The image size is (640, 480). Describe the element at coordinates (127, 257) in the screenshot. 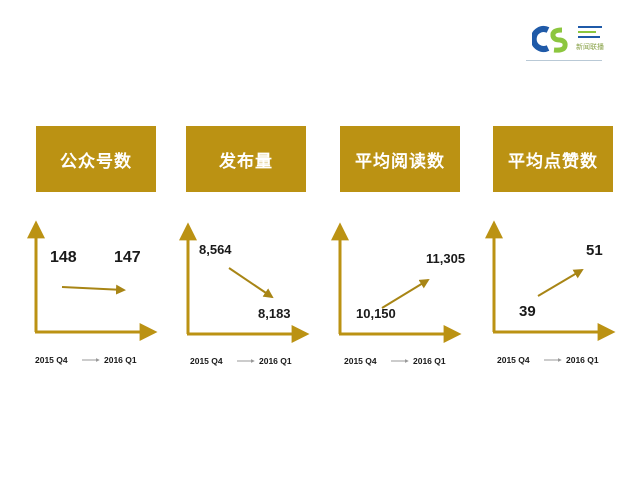

I see `value-label: 147` at that location.